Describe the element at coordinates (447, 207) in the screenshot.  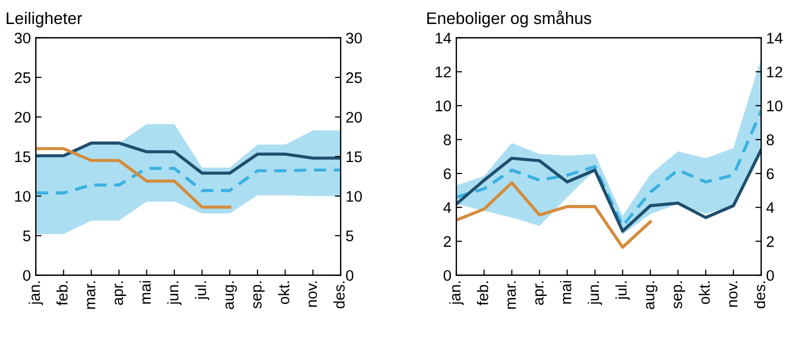
I see `y-tick-label: 4` at that location.